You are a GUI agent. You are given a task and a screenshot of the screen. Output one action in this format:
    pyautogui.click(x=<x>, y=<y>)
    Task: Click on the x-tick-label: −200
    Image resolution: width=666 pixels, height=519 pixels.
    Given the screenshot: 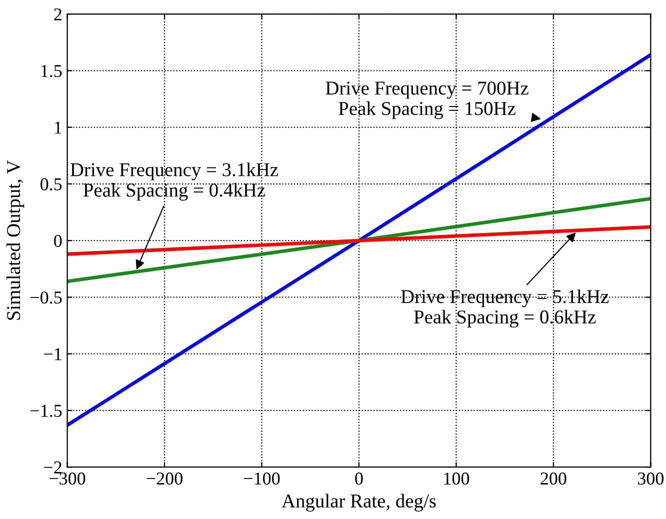 What is the action you would take?
    pyautogui.click(x=164, y=478)
    